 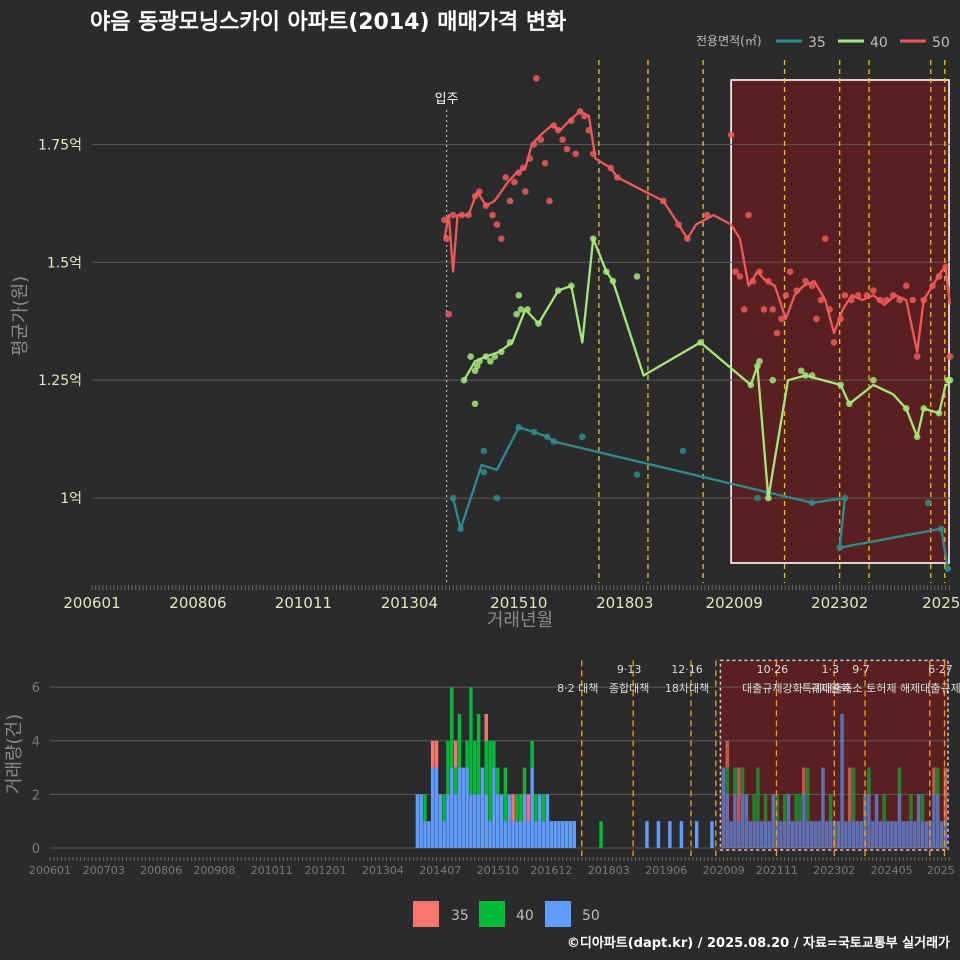 I want to click on policy-date-label: 9·7, so click(x=861, y=669).